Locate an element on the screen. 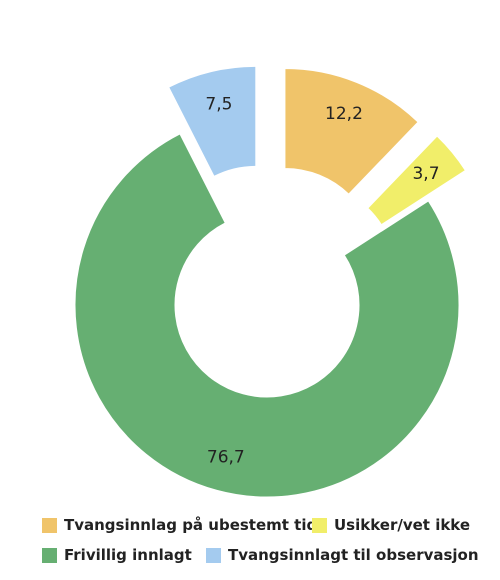 The height and width of the screenshot is (580, 500). data-label: 7,5 is located at coordinates (218, 105).